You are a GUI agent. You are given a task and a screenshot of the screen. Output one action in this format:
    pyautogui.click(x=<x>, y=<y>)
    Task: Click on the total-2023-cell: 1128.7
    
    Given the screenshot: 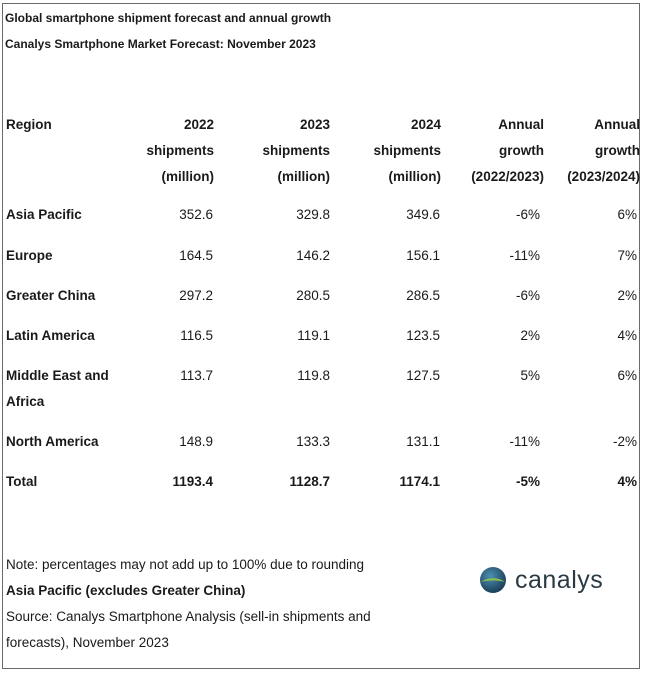 What is the action you would take?
    pyautogui.click(x=309, y=481)
    